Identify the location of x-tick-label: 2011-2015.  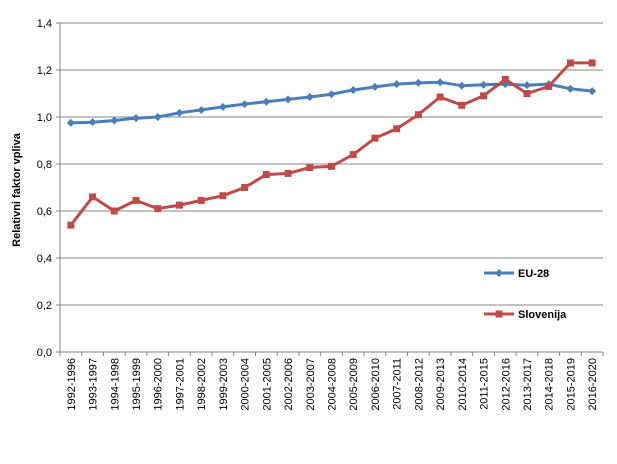
(485, 384).